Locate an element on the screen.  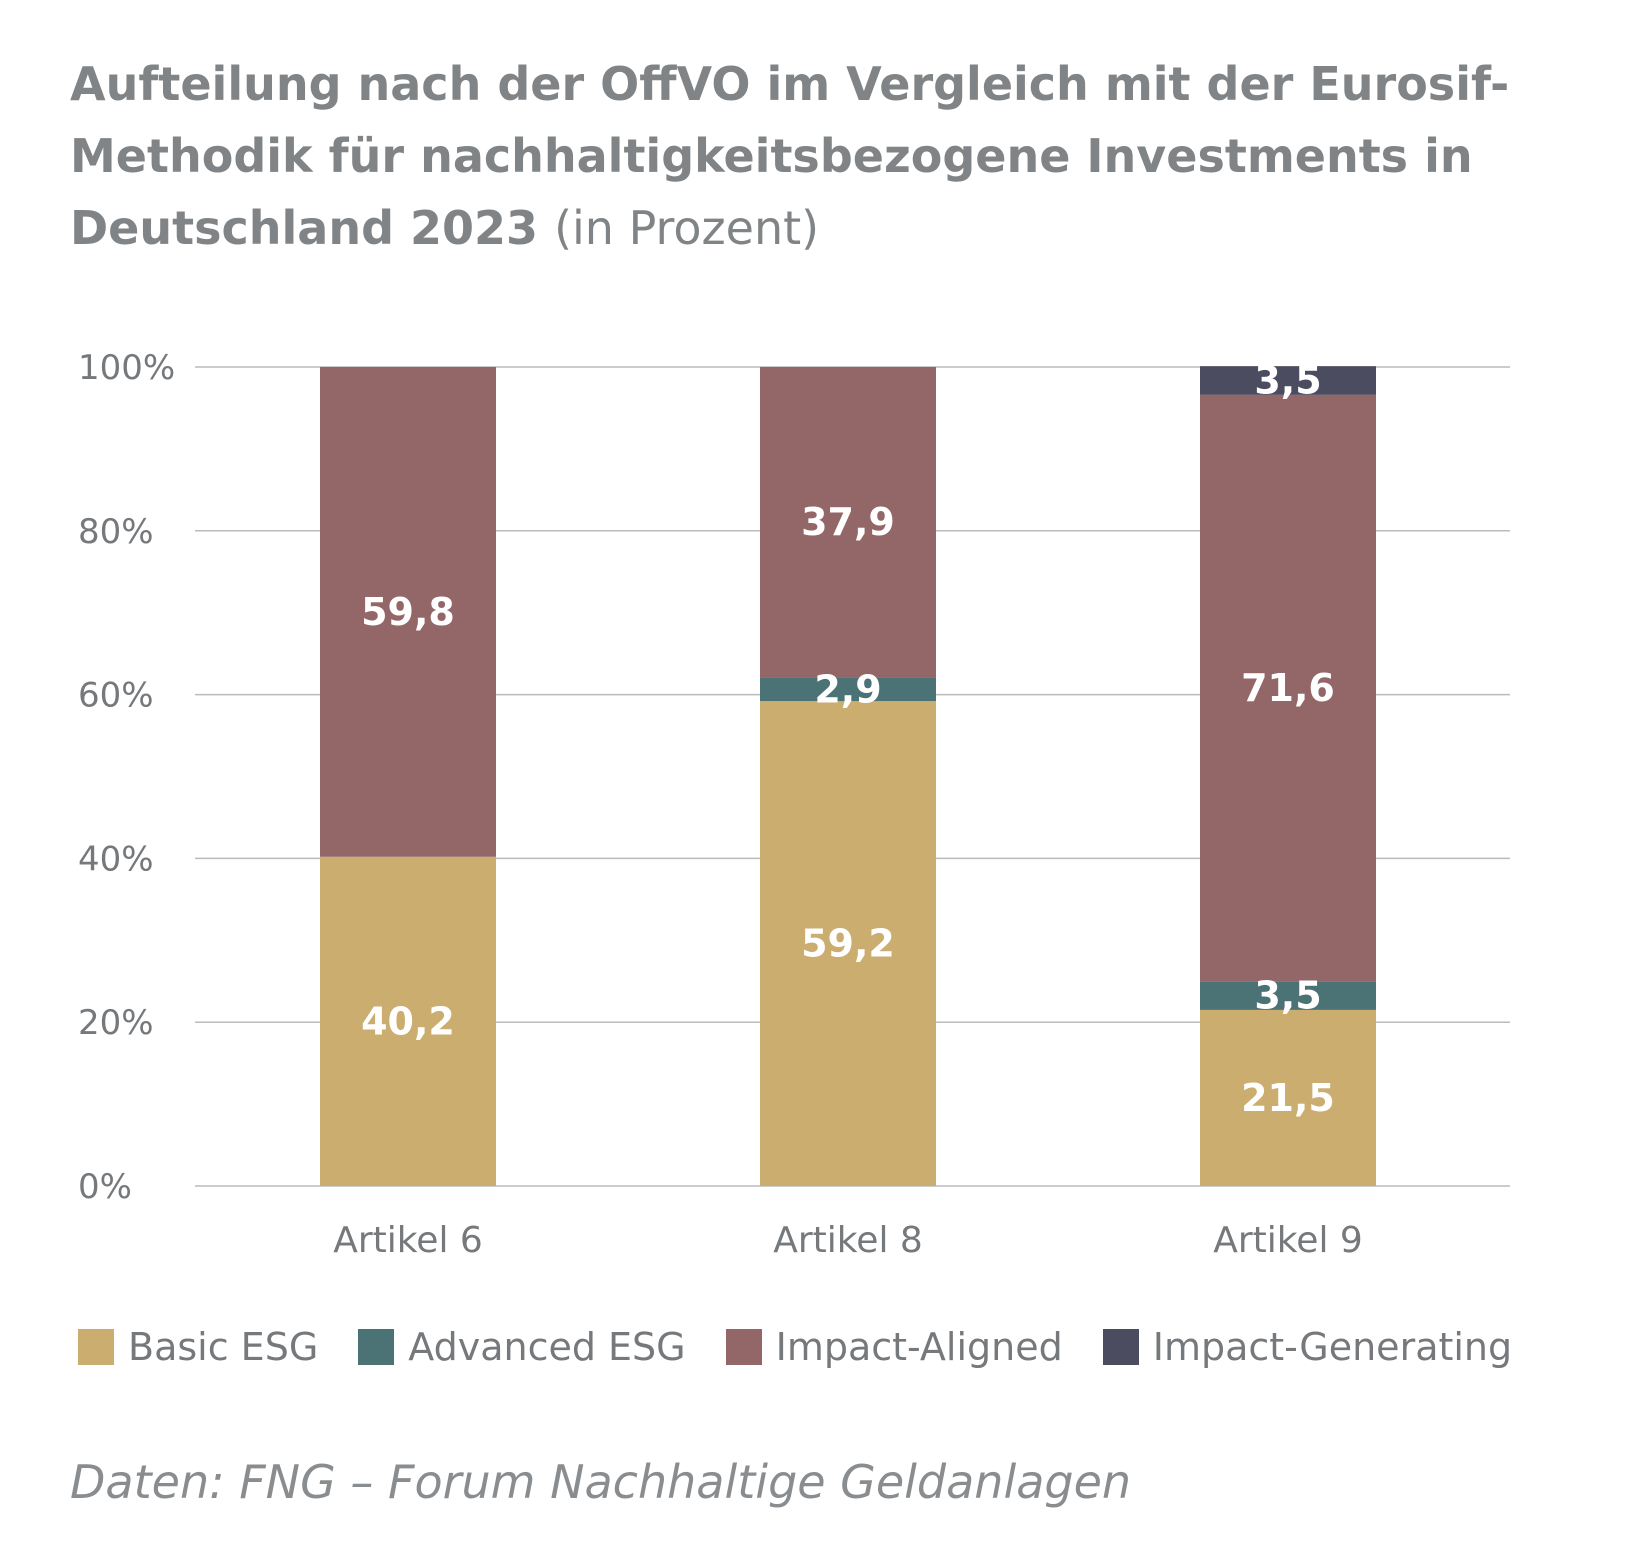
y-tick-label: 100% is located at coordinates (126, 368).